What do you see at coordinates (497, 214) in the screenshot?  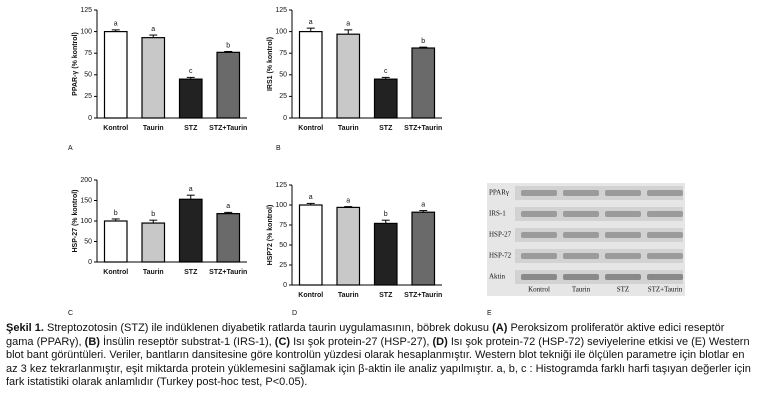 I see `band-label: IRS-1` at bounding box center [497, 214].